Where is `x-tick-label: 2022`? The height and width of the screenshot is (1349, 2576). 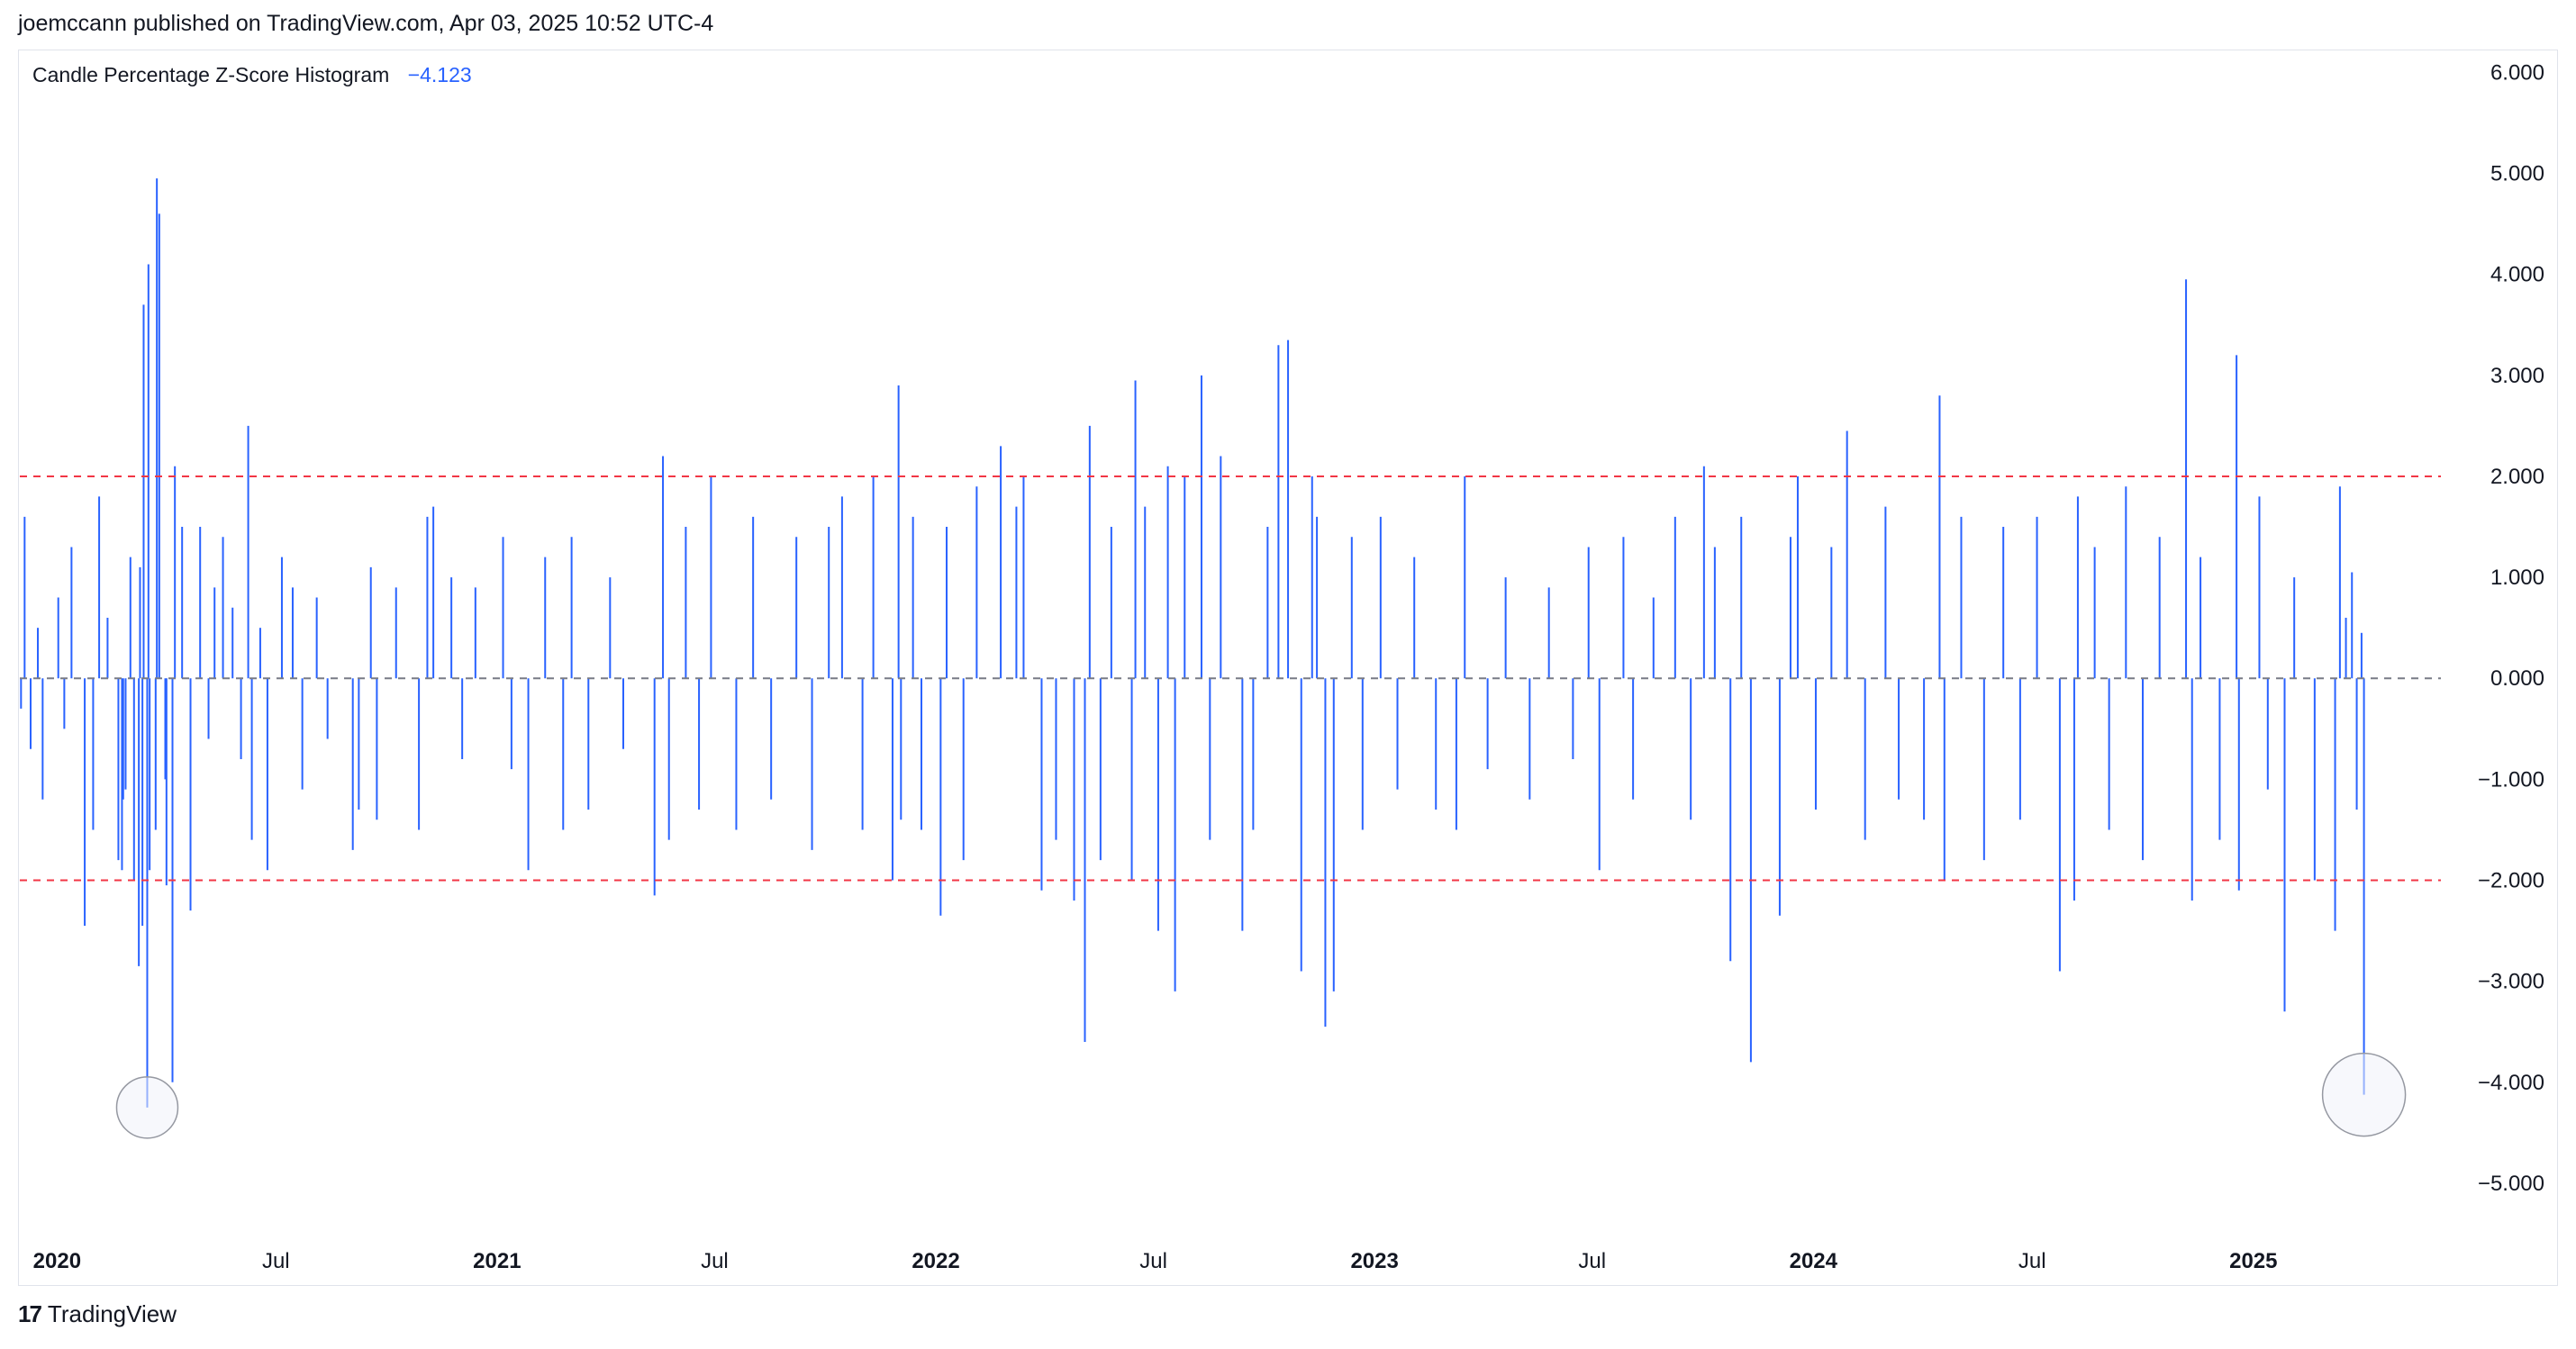
x-tick-label: 2022 is located at coordinates (935, 1261).